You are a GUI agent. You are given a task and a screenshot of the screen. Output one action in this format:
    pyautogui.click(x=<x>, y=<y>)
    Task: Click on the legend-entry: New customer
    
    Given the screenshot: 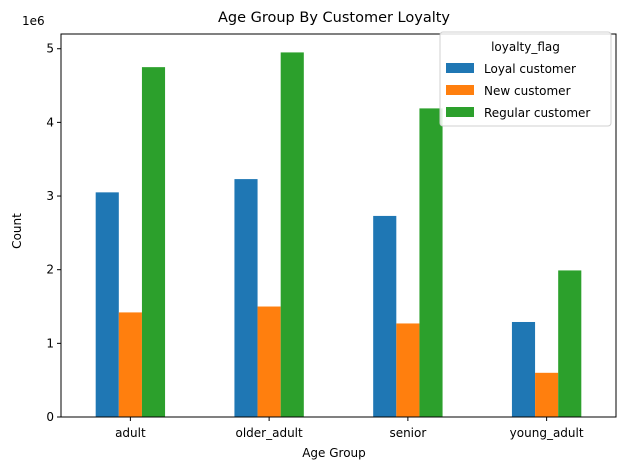 What is the action you would take?
    pyautogui.click(x=527, y=91)
    